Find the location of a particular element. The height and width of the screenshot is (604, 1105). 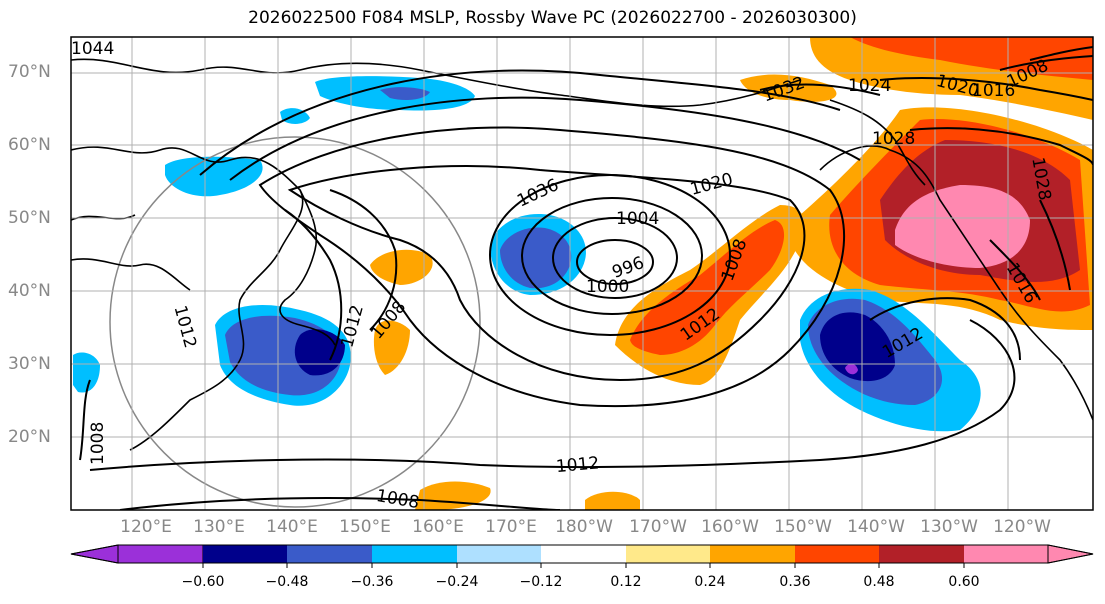

colorbar is located at coordinates (582, 556).